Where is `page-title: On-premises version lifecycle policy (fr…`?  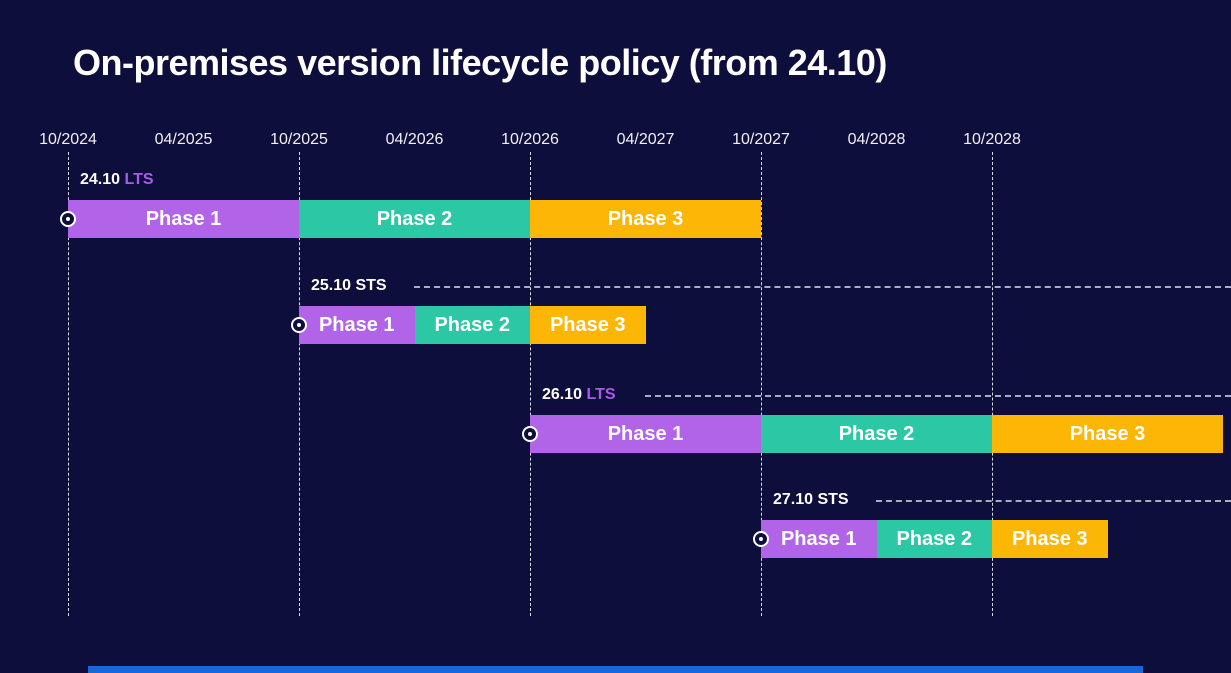
page-title: On-premises version lifecycle policy (fr… is located at coordinates (480, 62).